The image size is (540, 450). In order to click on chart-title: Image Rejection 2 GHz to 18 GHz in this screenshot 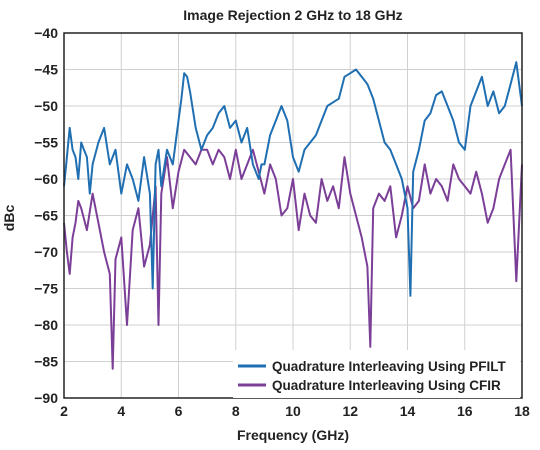, I will do `click(292, 15)`.